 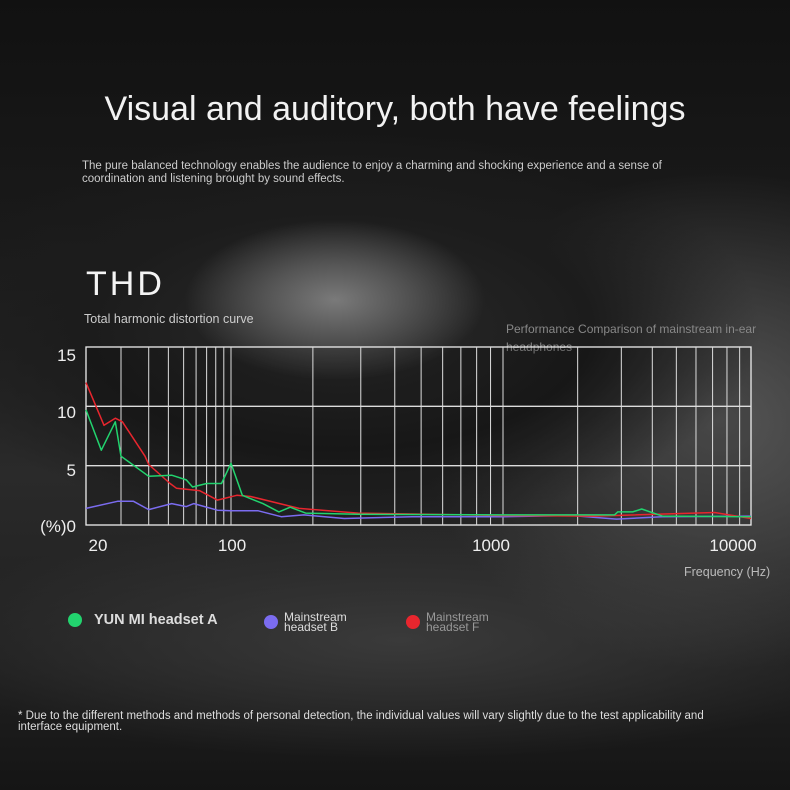 I want to click on legend-label-a: YUN MI headset A, so click(x=156, y=620).